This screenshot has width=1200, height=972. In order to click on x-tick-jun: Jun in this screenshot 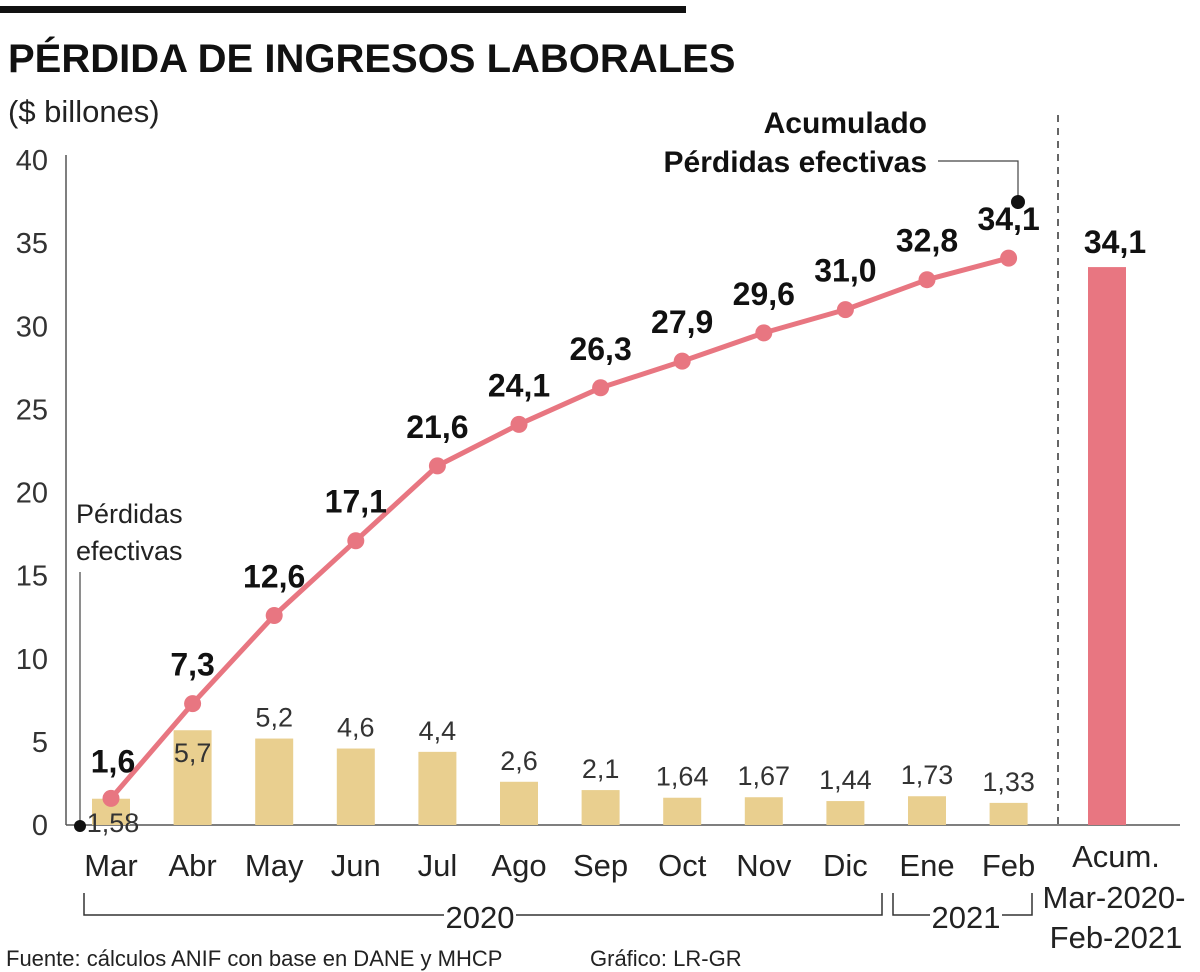, I will do `click(356, 865)`.